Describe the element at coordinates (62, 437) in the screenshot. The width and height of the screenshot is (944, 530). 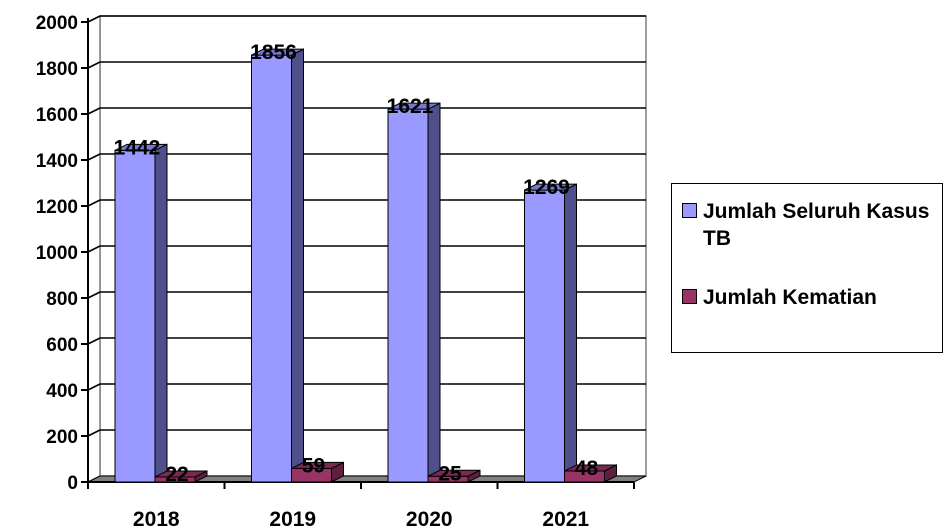
I see `y-tick-label: 200` at that location.